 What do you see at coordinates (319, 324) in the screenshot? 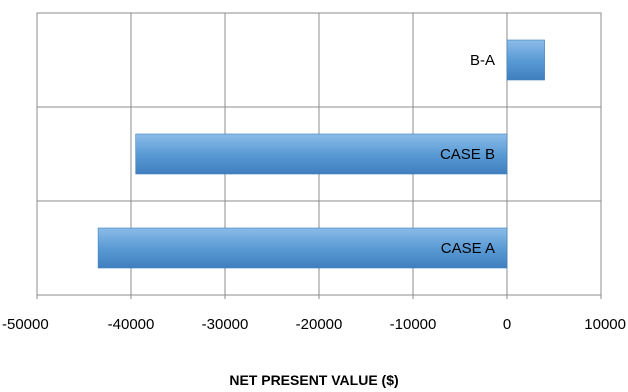
I see `x-tick-label: -20000` at bounding box center [319, 324].